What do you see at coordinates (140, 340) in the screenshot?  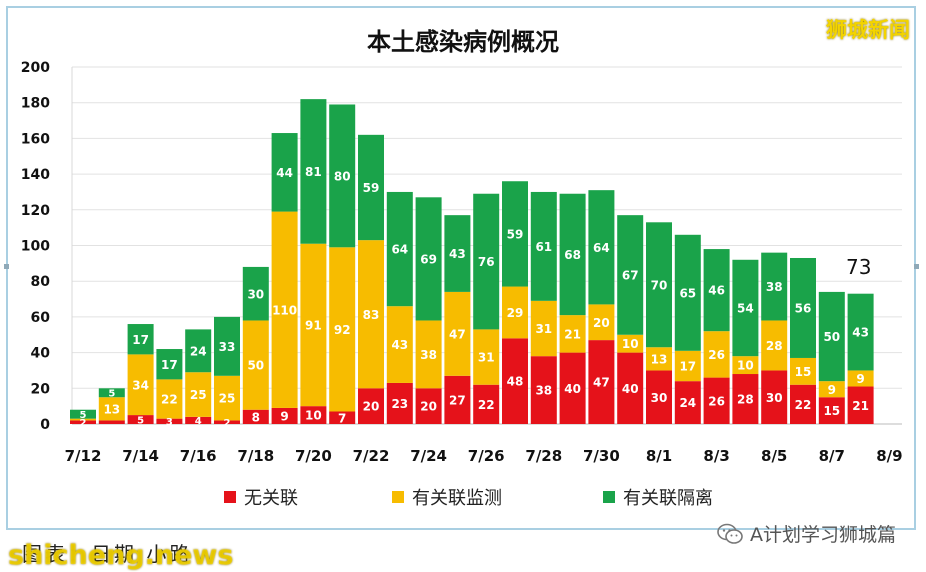 I see `data-label: 17` at bounding box center [140, 340].